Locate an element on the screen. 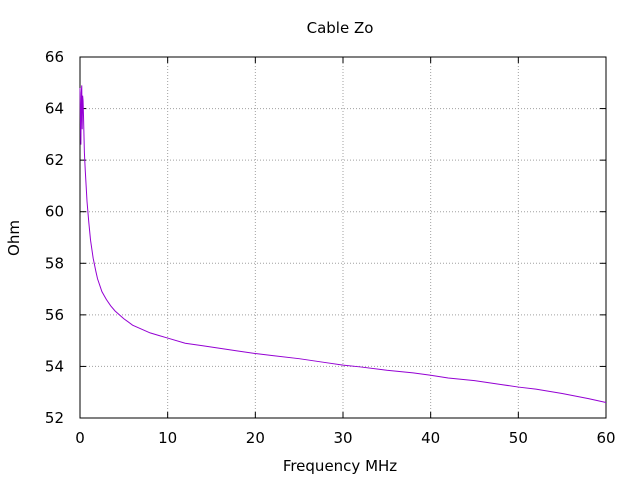  x-tick-label: 60 is located at coordinates (605, 438).